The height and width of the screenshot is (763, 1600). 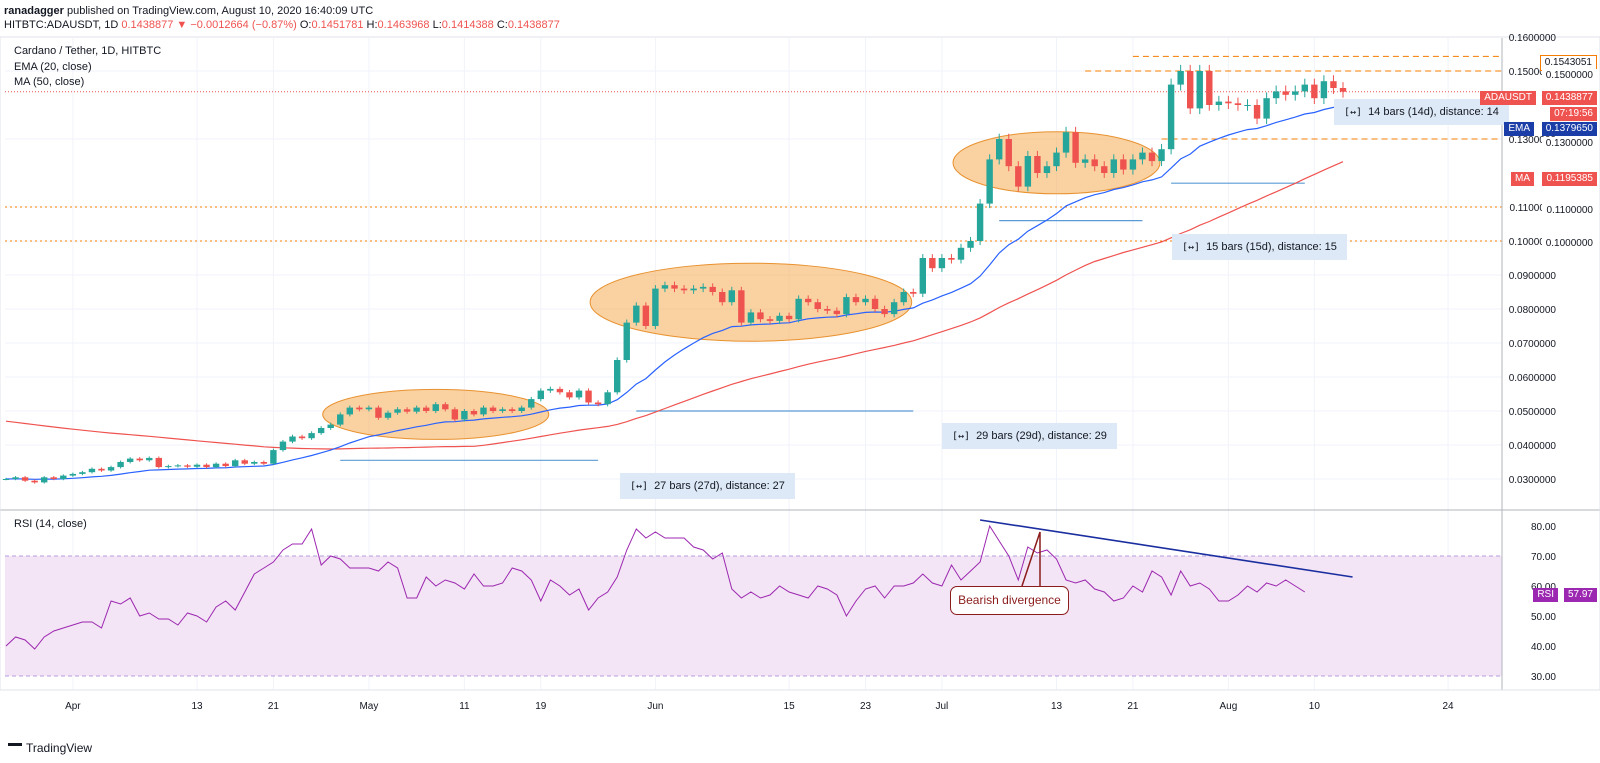 What do you see at coordinates (751, 302) in the screenshot?
I see `consolidation-ellipse` at bounding box center [751, 302].